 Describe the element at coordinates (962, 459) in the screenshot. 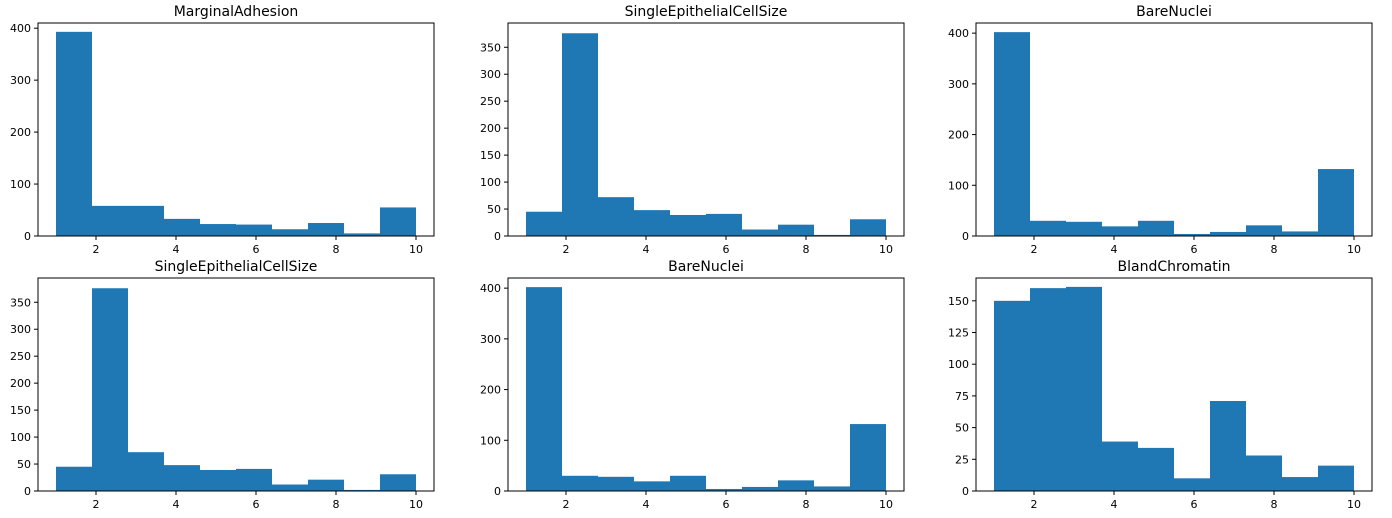

I see `y-tick-label: 25` at that location.